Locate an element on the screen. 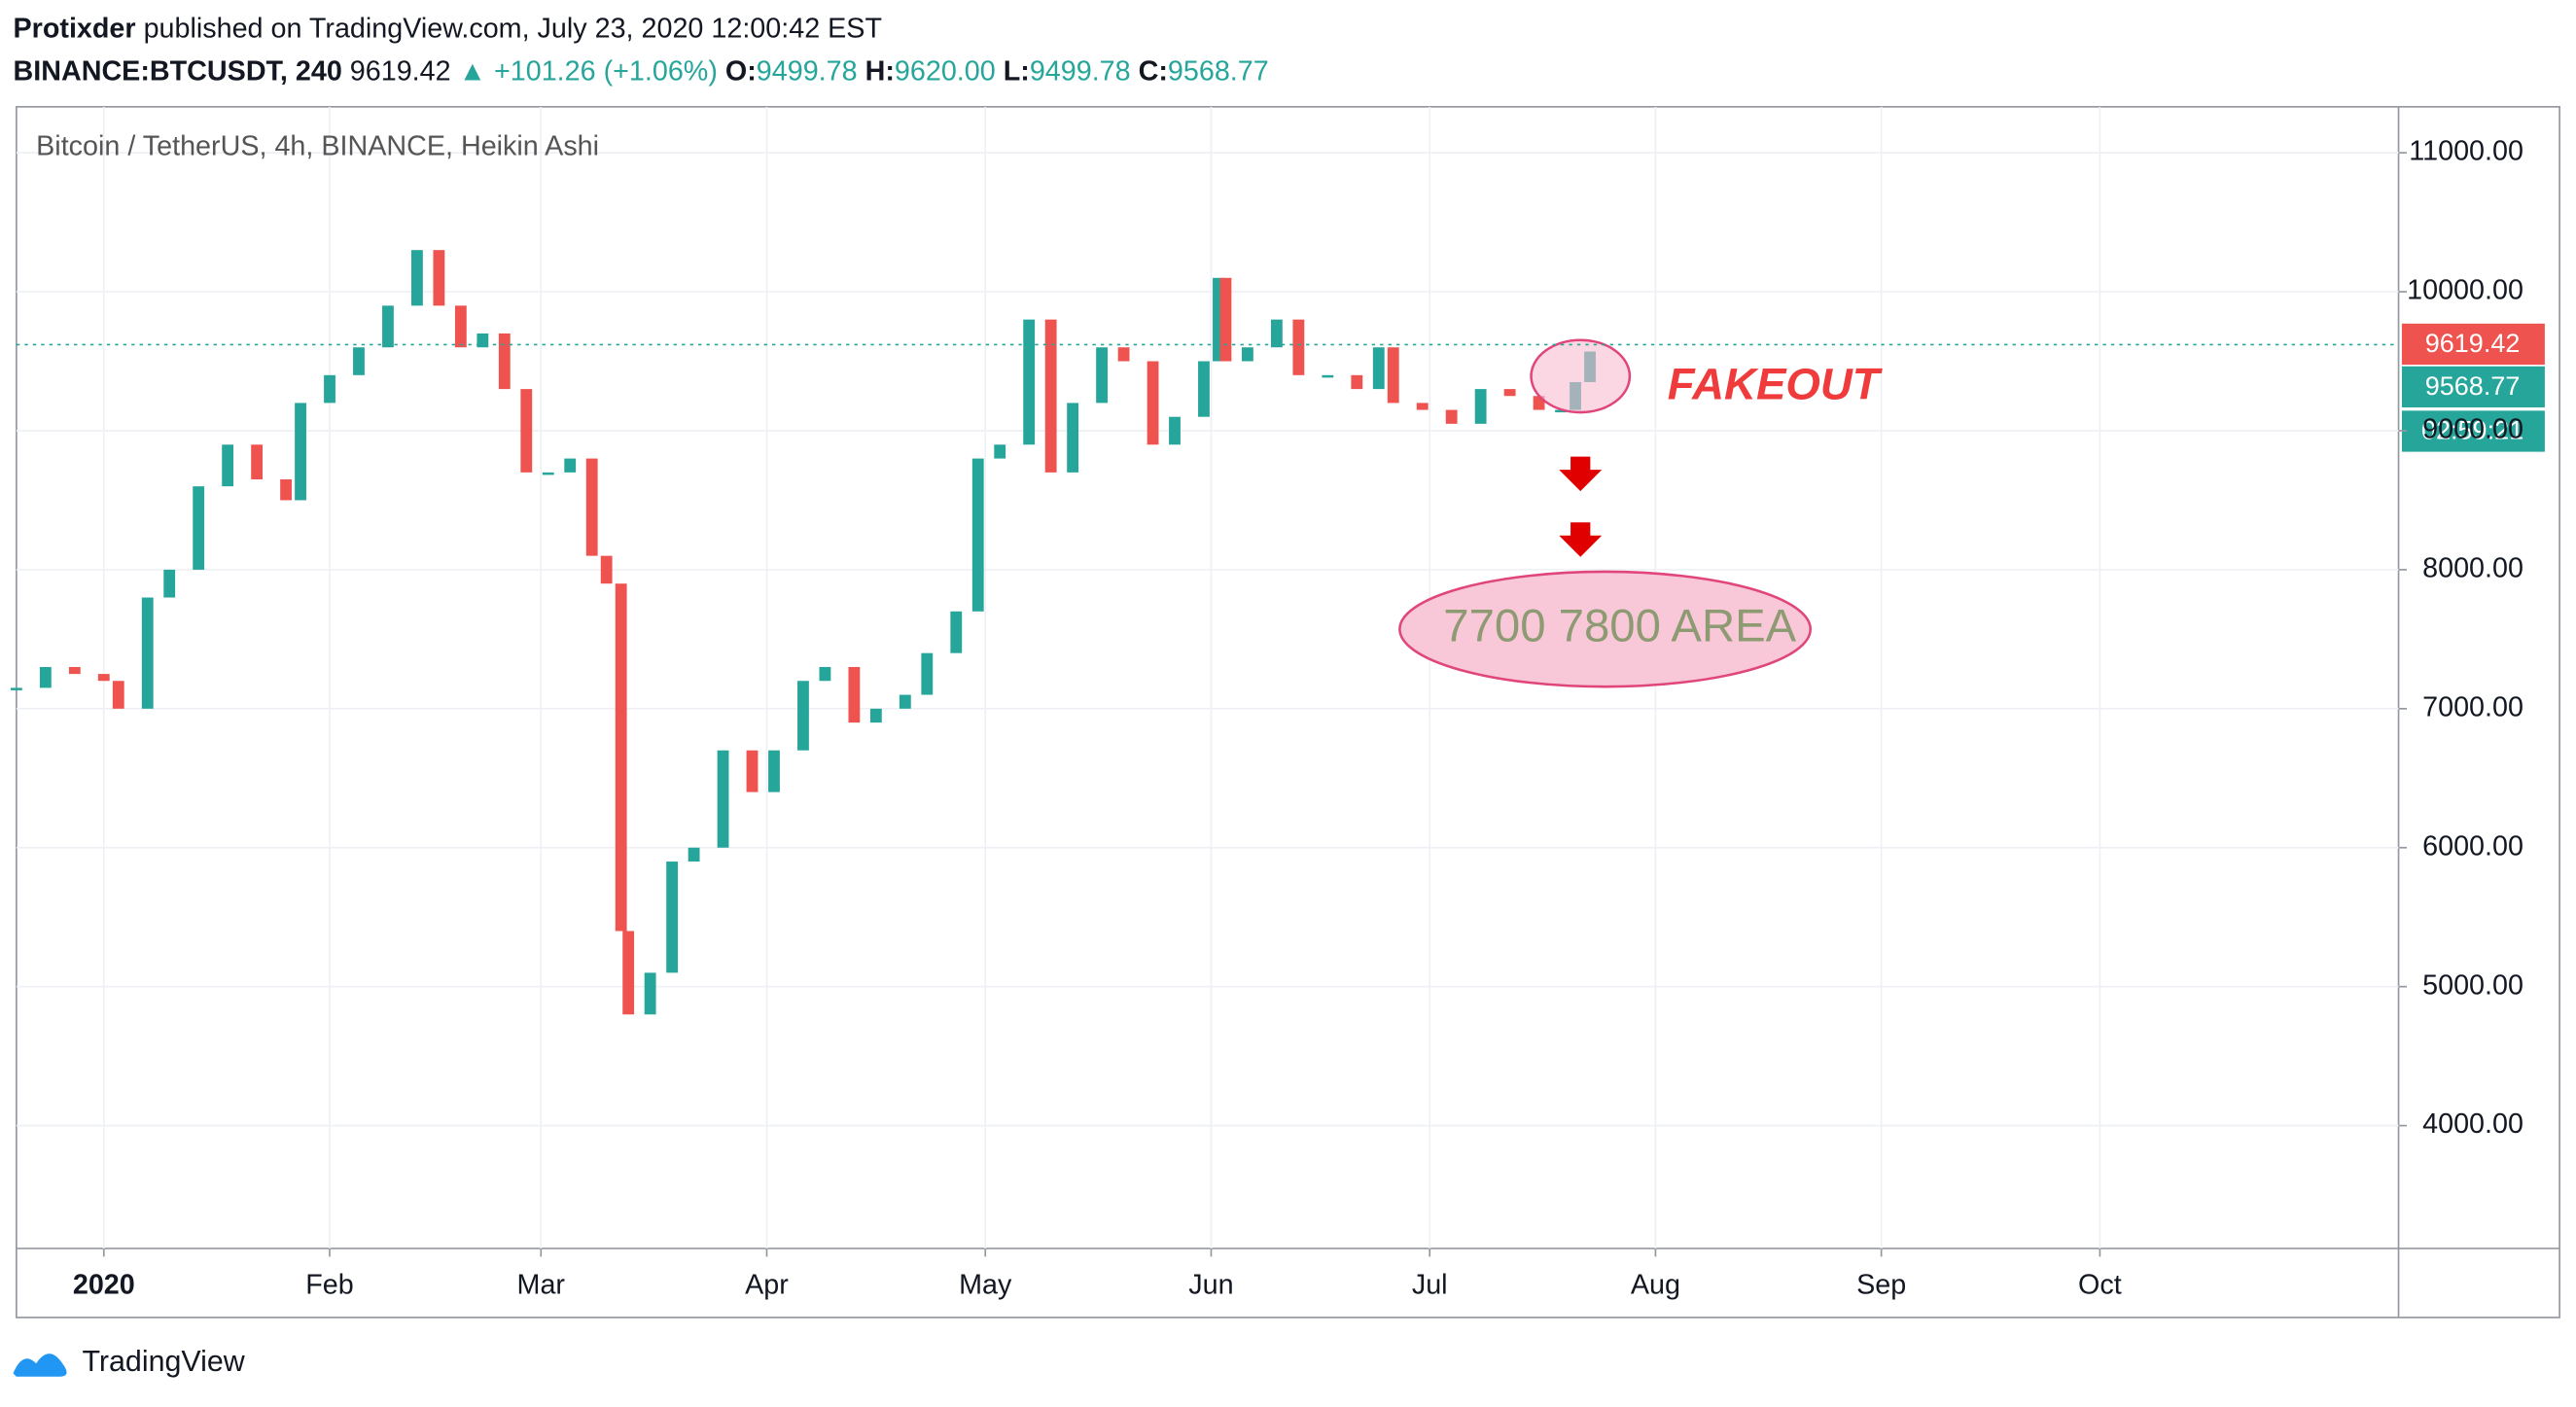 Image resolution: width=2576 pixels, height=1407 pixels. price: 9619.42 is located at coordinates (401, 71).